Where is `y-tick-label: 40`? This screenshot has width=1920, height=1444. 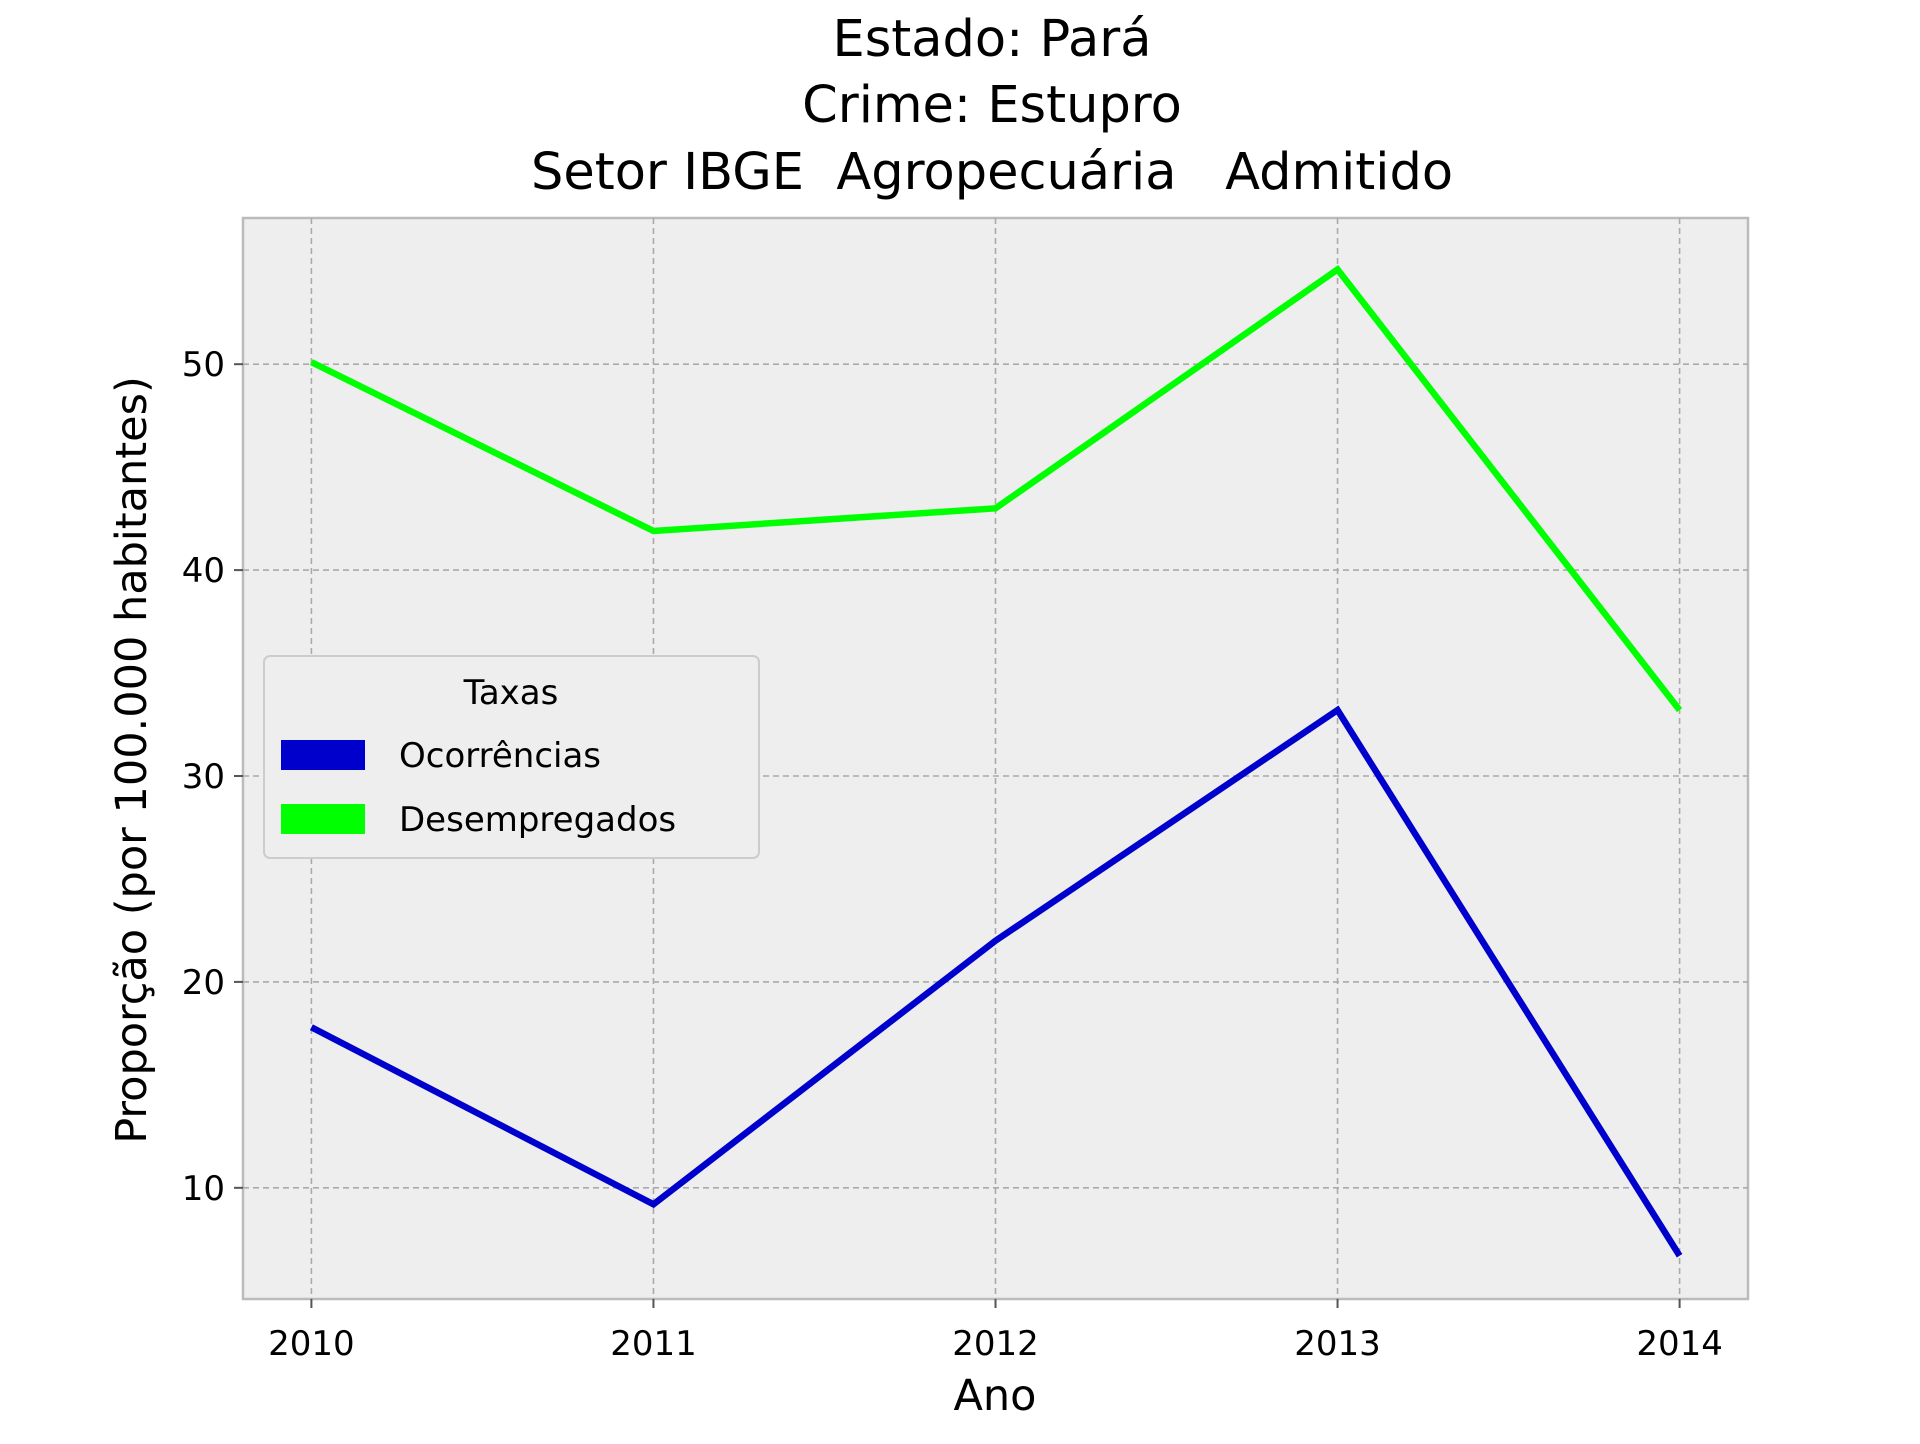
y-tick-label: 40 is located at coordinates (203, 571).